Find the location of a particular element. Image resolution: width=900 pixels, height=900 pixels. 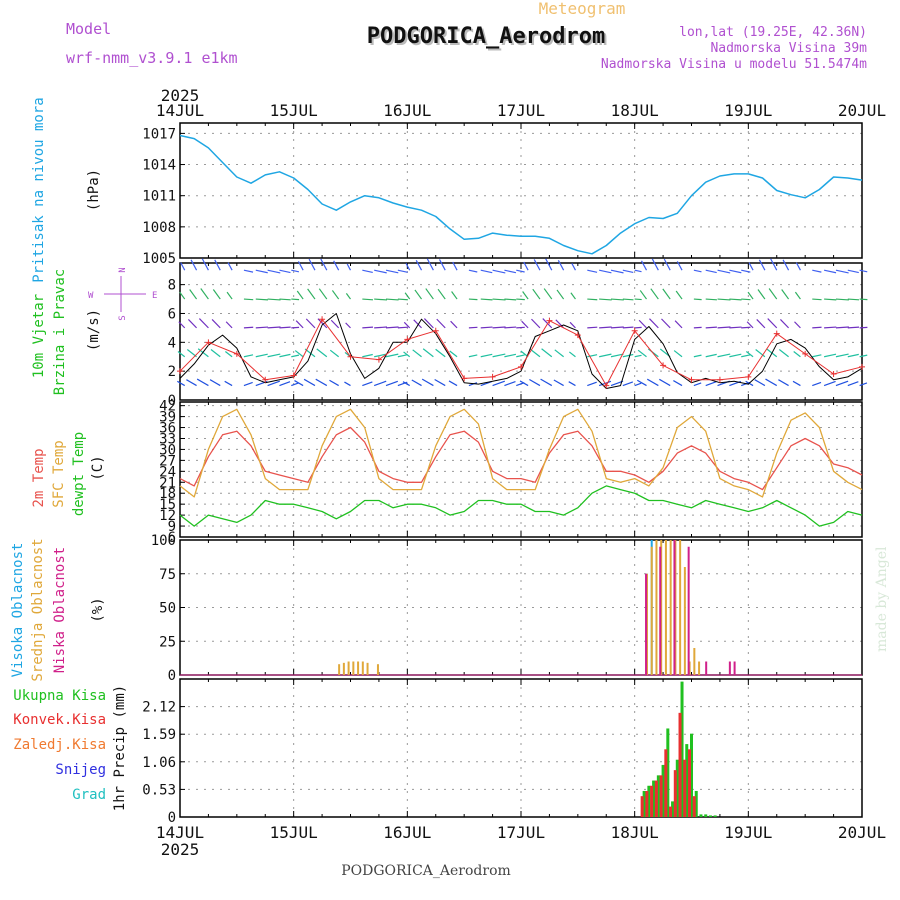

panel-frame is located at coordinates (521, 607).